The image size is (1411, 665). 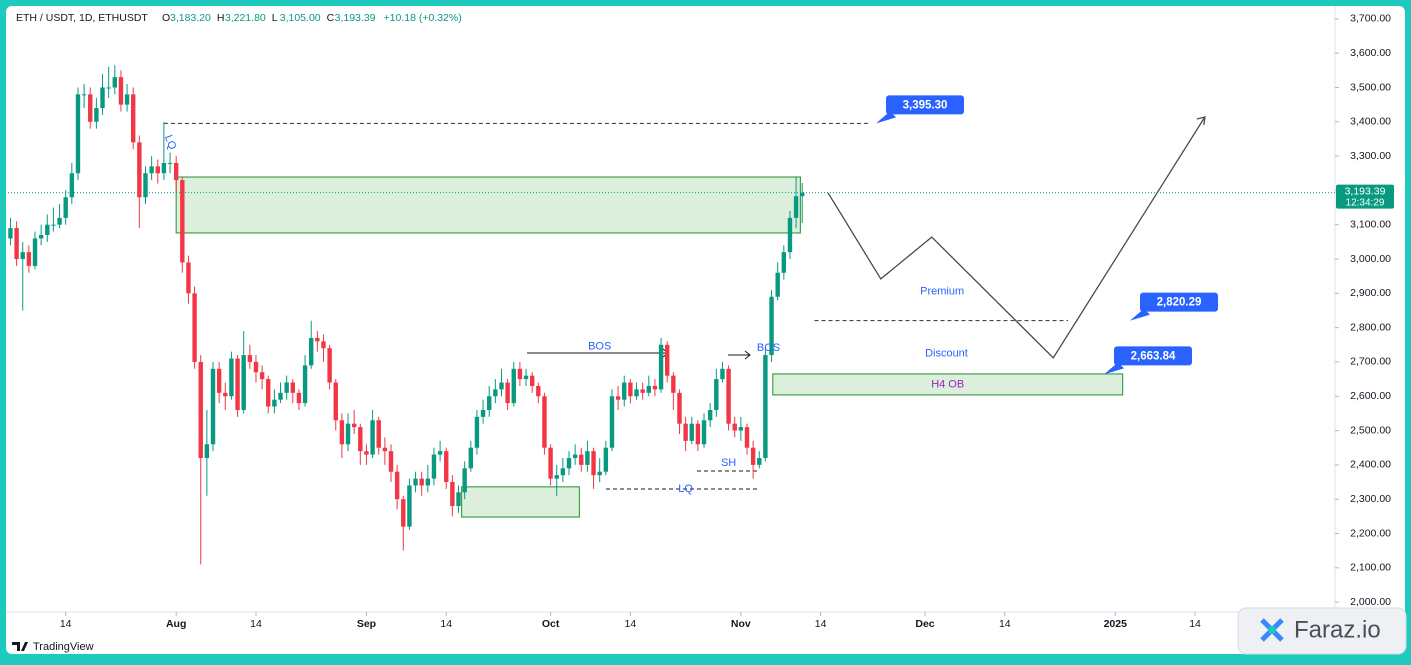 I want to click on y-tick-label: 3,500.00, so click(x=1370, y=87).